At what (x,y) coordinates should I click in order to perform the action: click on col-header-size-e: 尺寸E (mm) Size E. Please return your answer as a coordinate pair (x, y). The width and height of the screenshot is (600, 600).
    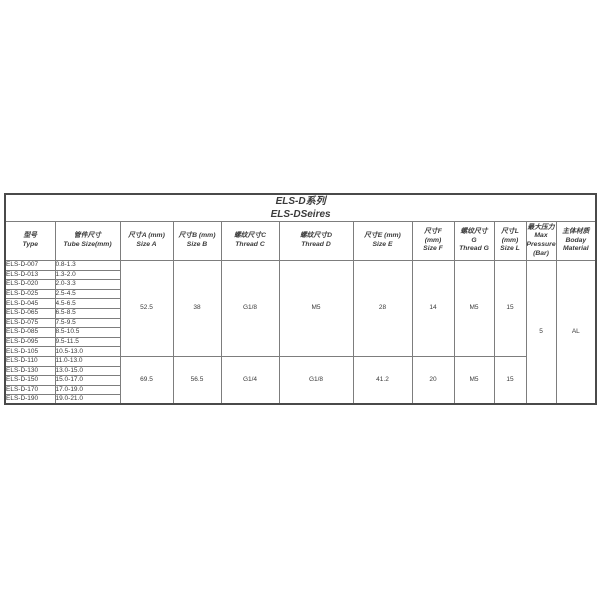
    Looking at the image, I should click on (382, 241).